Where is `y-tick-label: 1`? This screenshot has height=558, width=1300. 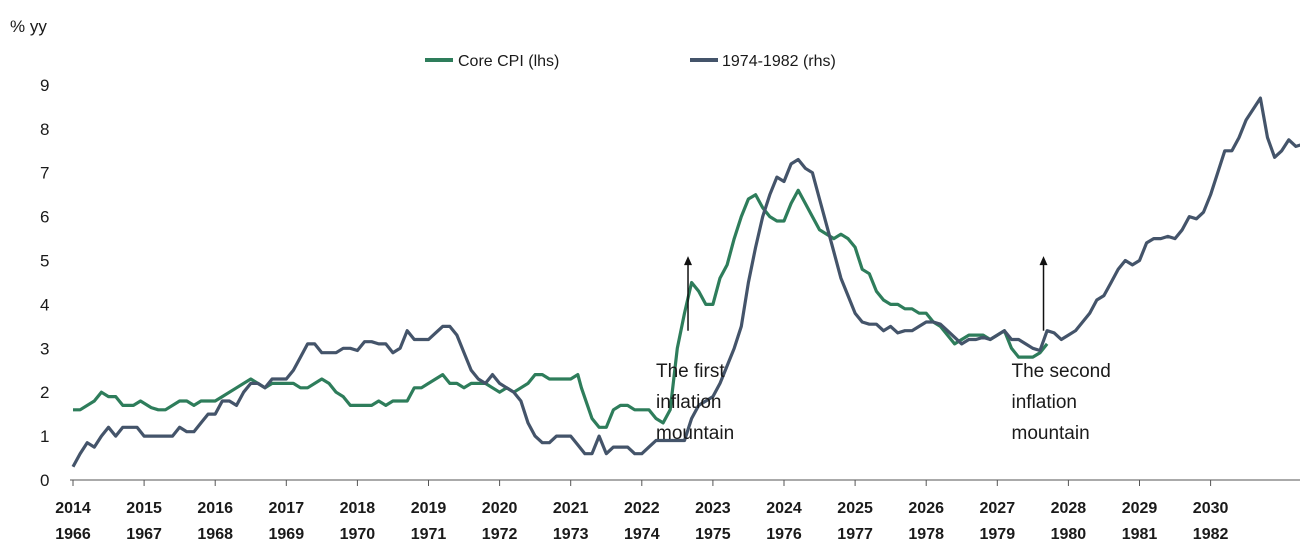 y-tick-label: 1 is located at coordinates (44, 436).